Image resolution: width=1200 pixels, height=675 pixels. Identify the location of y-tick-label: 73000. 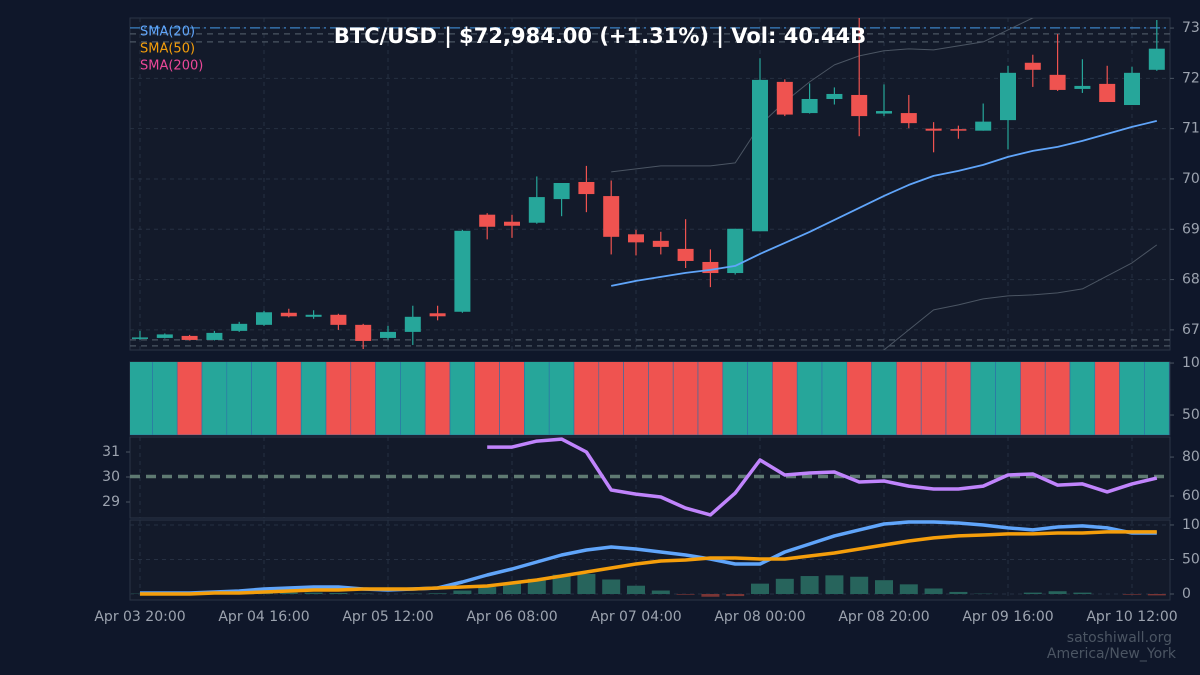
(1191, 28).